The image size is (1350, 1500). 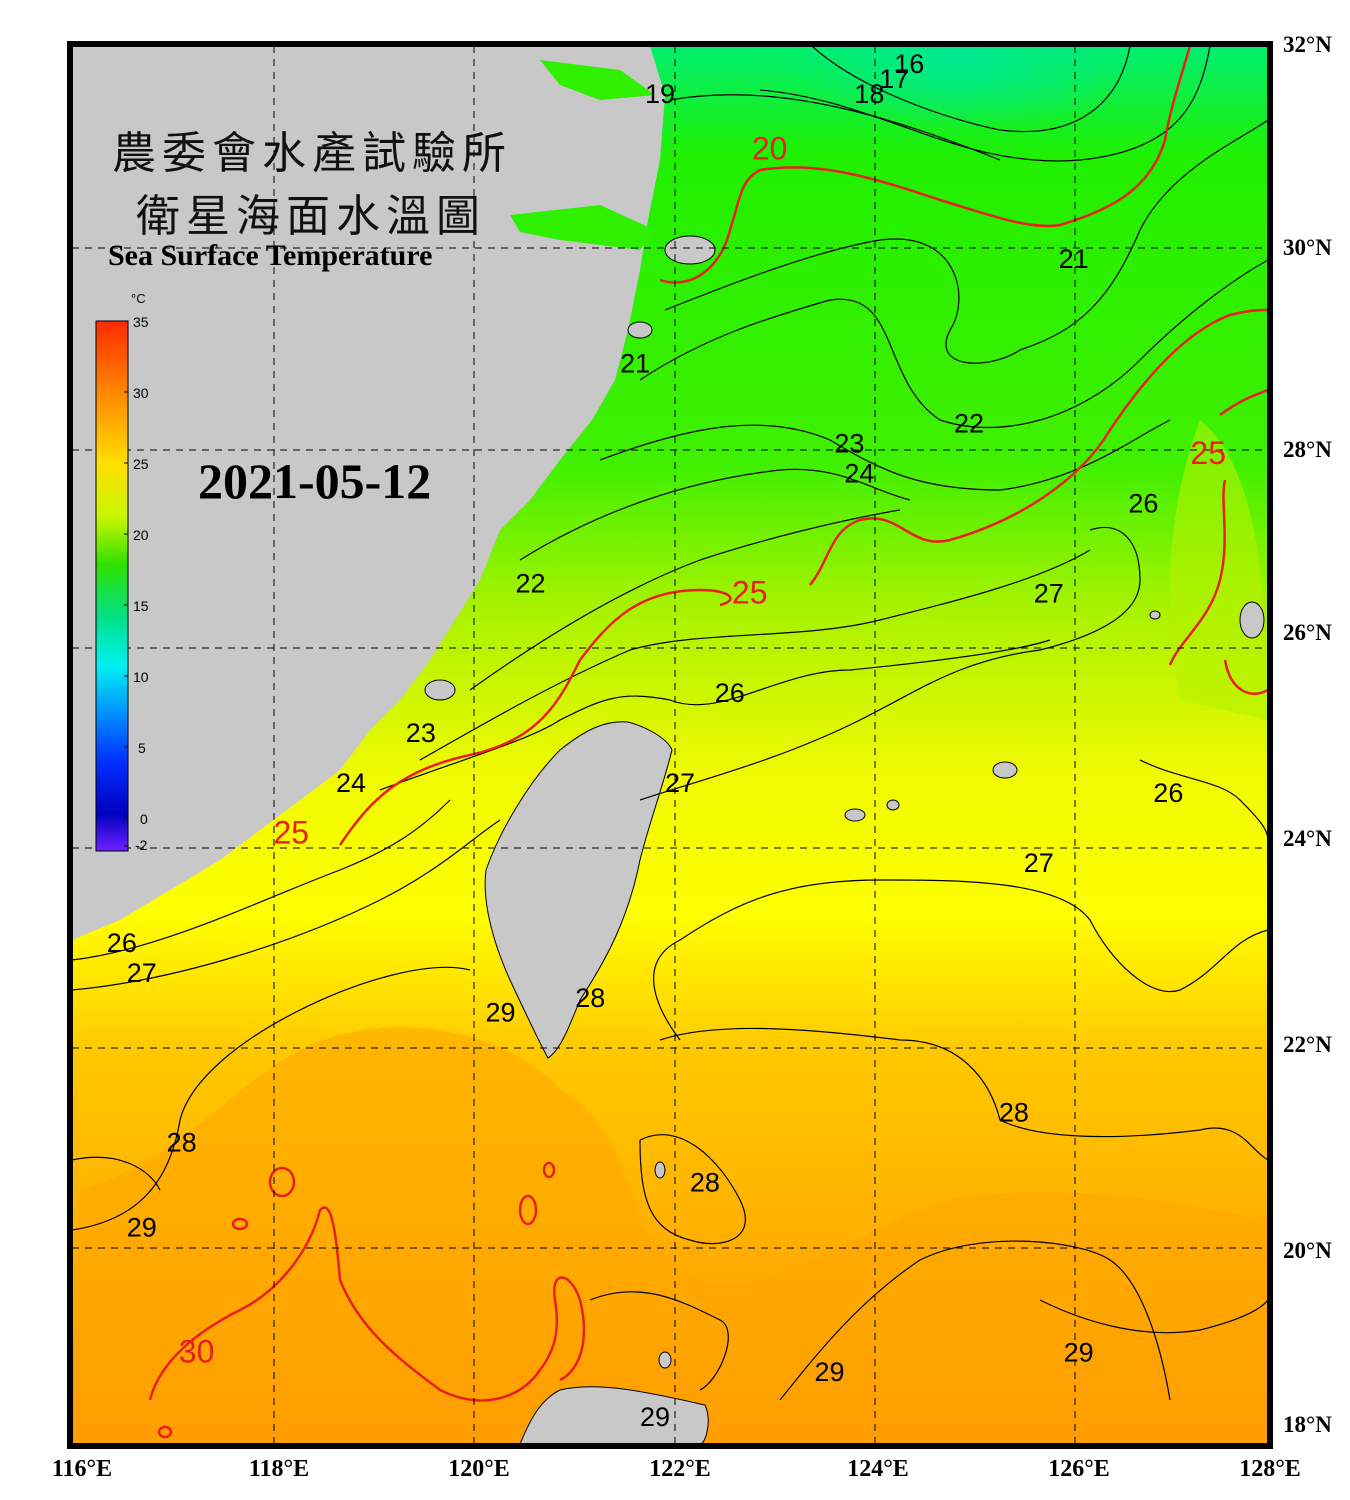 I want to click on colorbar-unit: °C, so click(x=138, y=298).